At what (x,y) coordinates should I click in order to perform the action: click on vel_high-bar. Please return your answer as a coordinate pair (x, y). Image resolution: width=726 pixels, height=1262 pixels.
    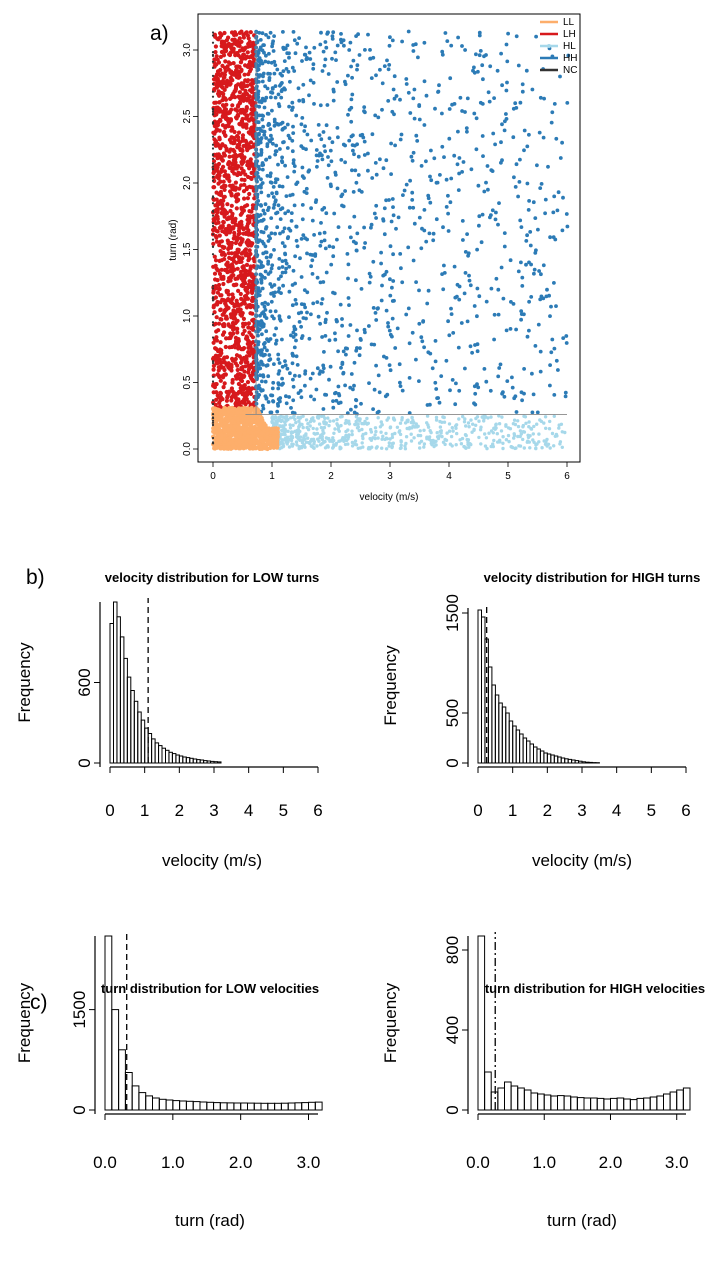
    Looking at the image, I should click on (511, 742).